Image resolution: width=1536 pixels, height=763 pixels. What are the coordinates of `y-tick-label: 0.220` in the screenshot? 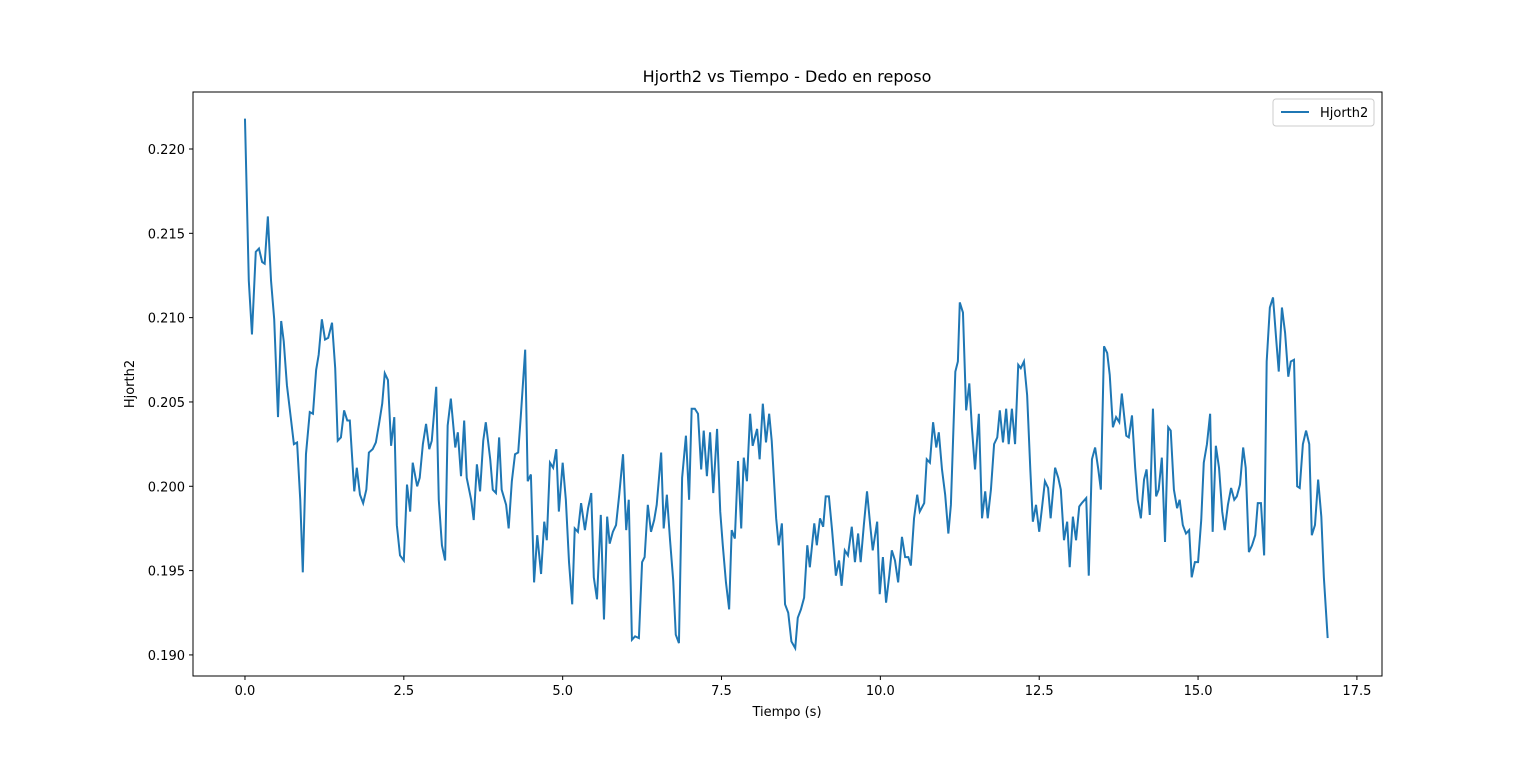 It's located at (166, 150).